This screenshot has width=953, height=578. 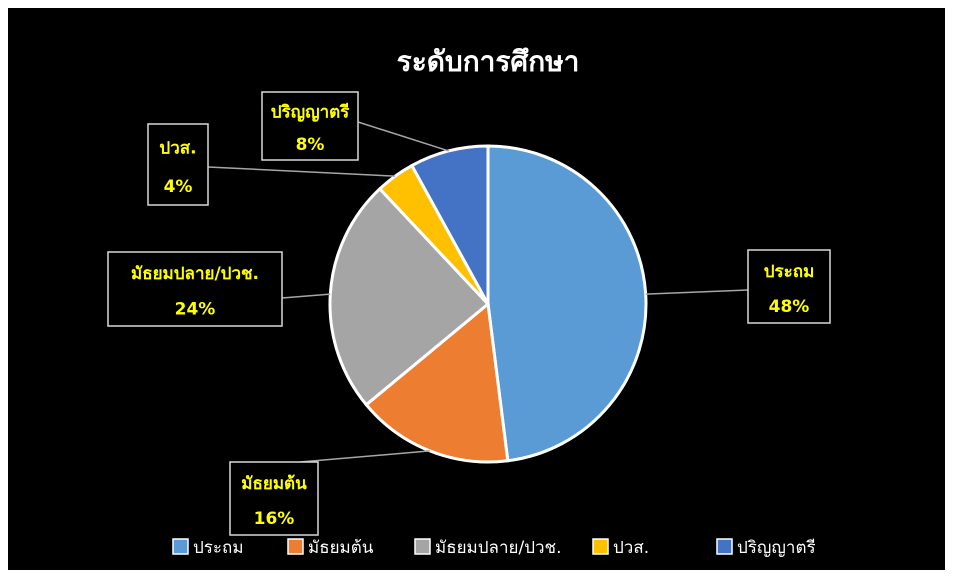 I want to click on data-label-name: ปวส., so click(x=177, y=148).